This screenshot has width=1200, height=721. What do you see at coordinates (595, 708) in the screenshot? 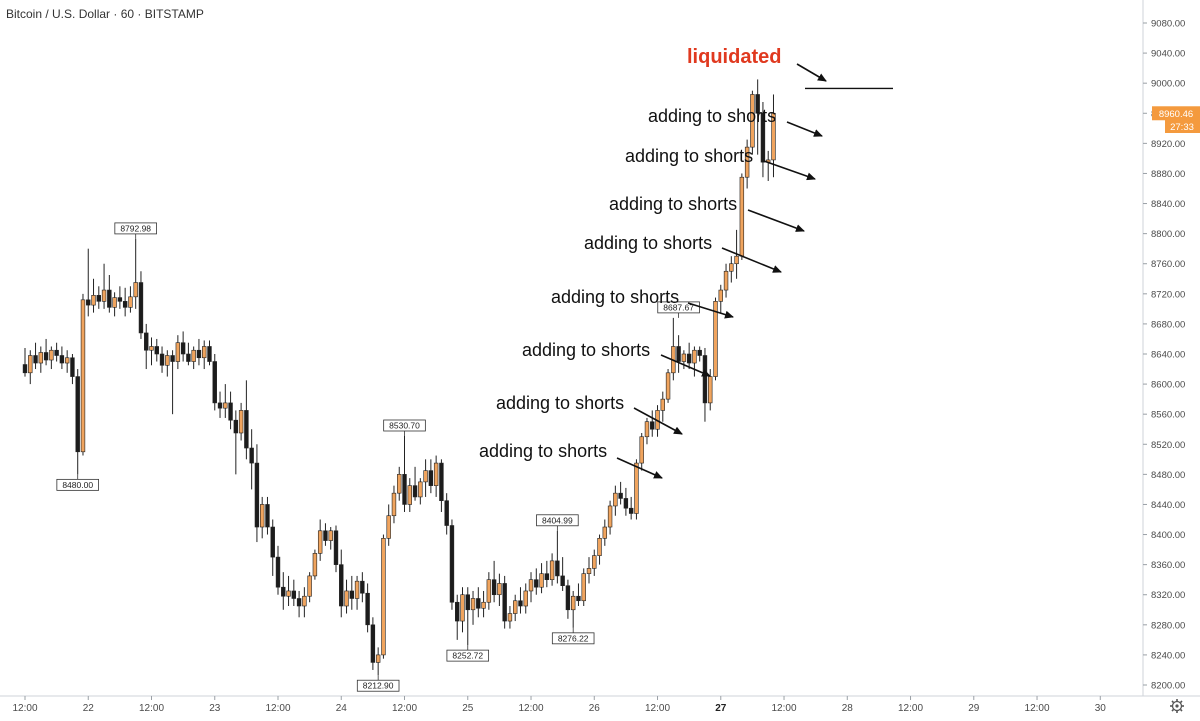
I see `time-tick-label: 26` at bounding box center [595, 708].